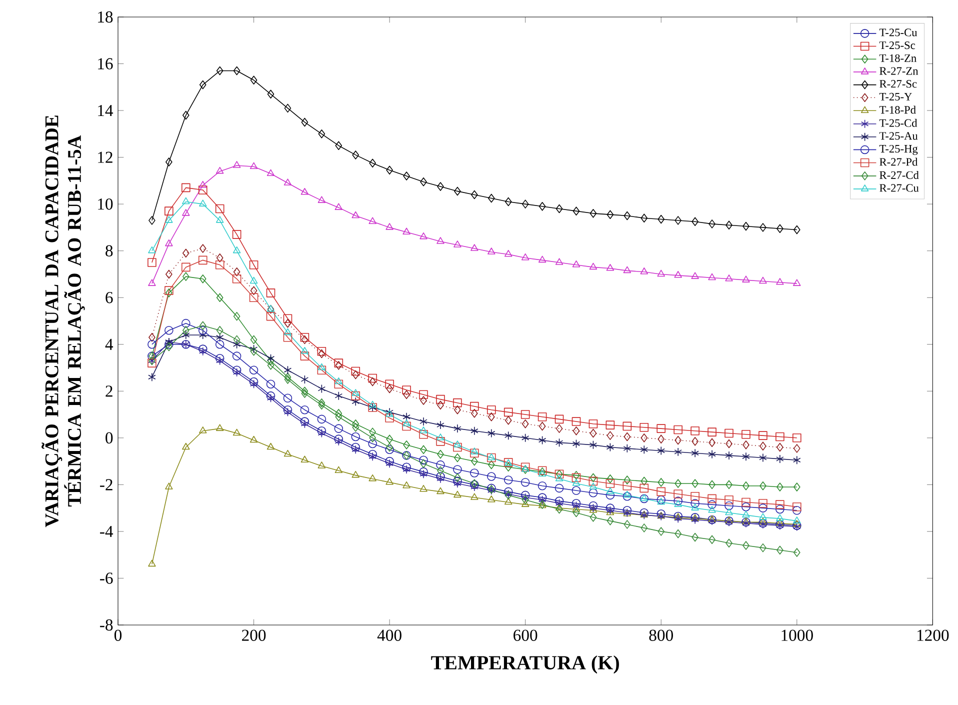  Describe the element at coordinates (254, 635) in the screenshot. I see `x-tick-label: 200` at that location.